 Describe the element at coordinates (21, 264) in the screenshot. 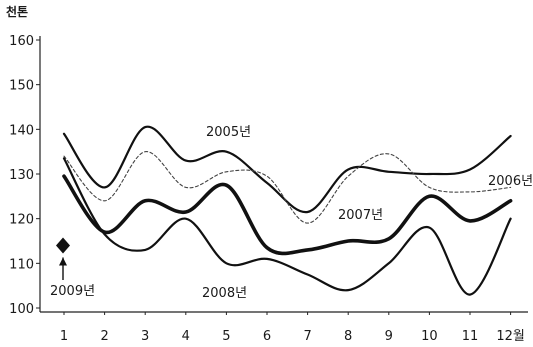

I see `y-tick-label: 110` at that location.